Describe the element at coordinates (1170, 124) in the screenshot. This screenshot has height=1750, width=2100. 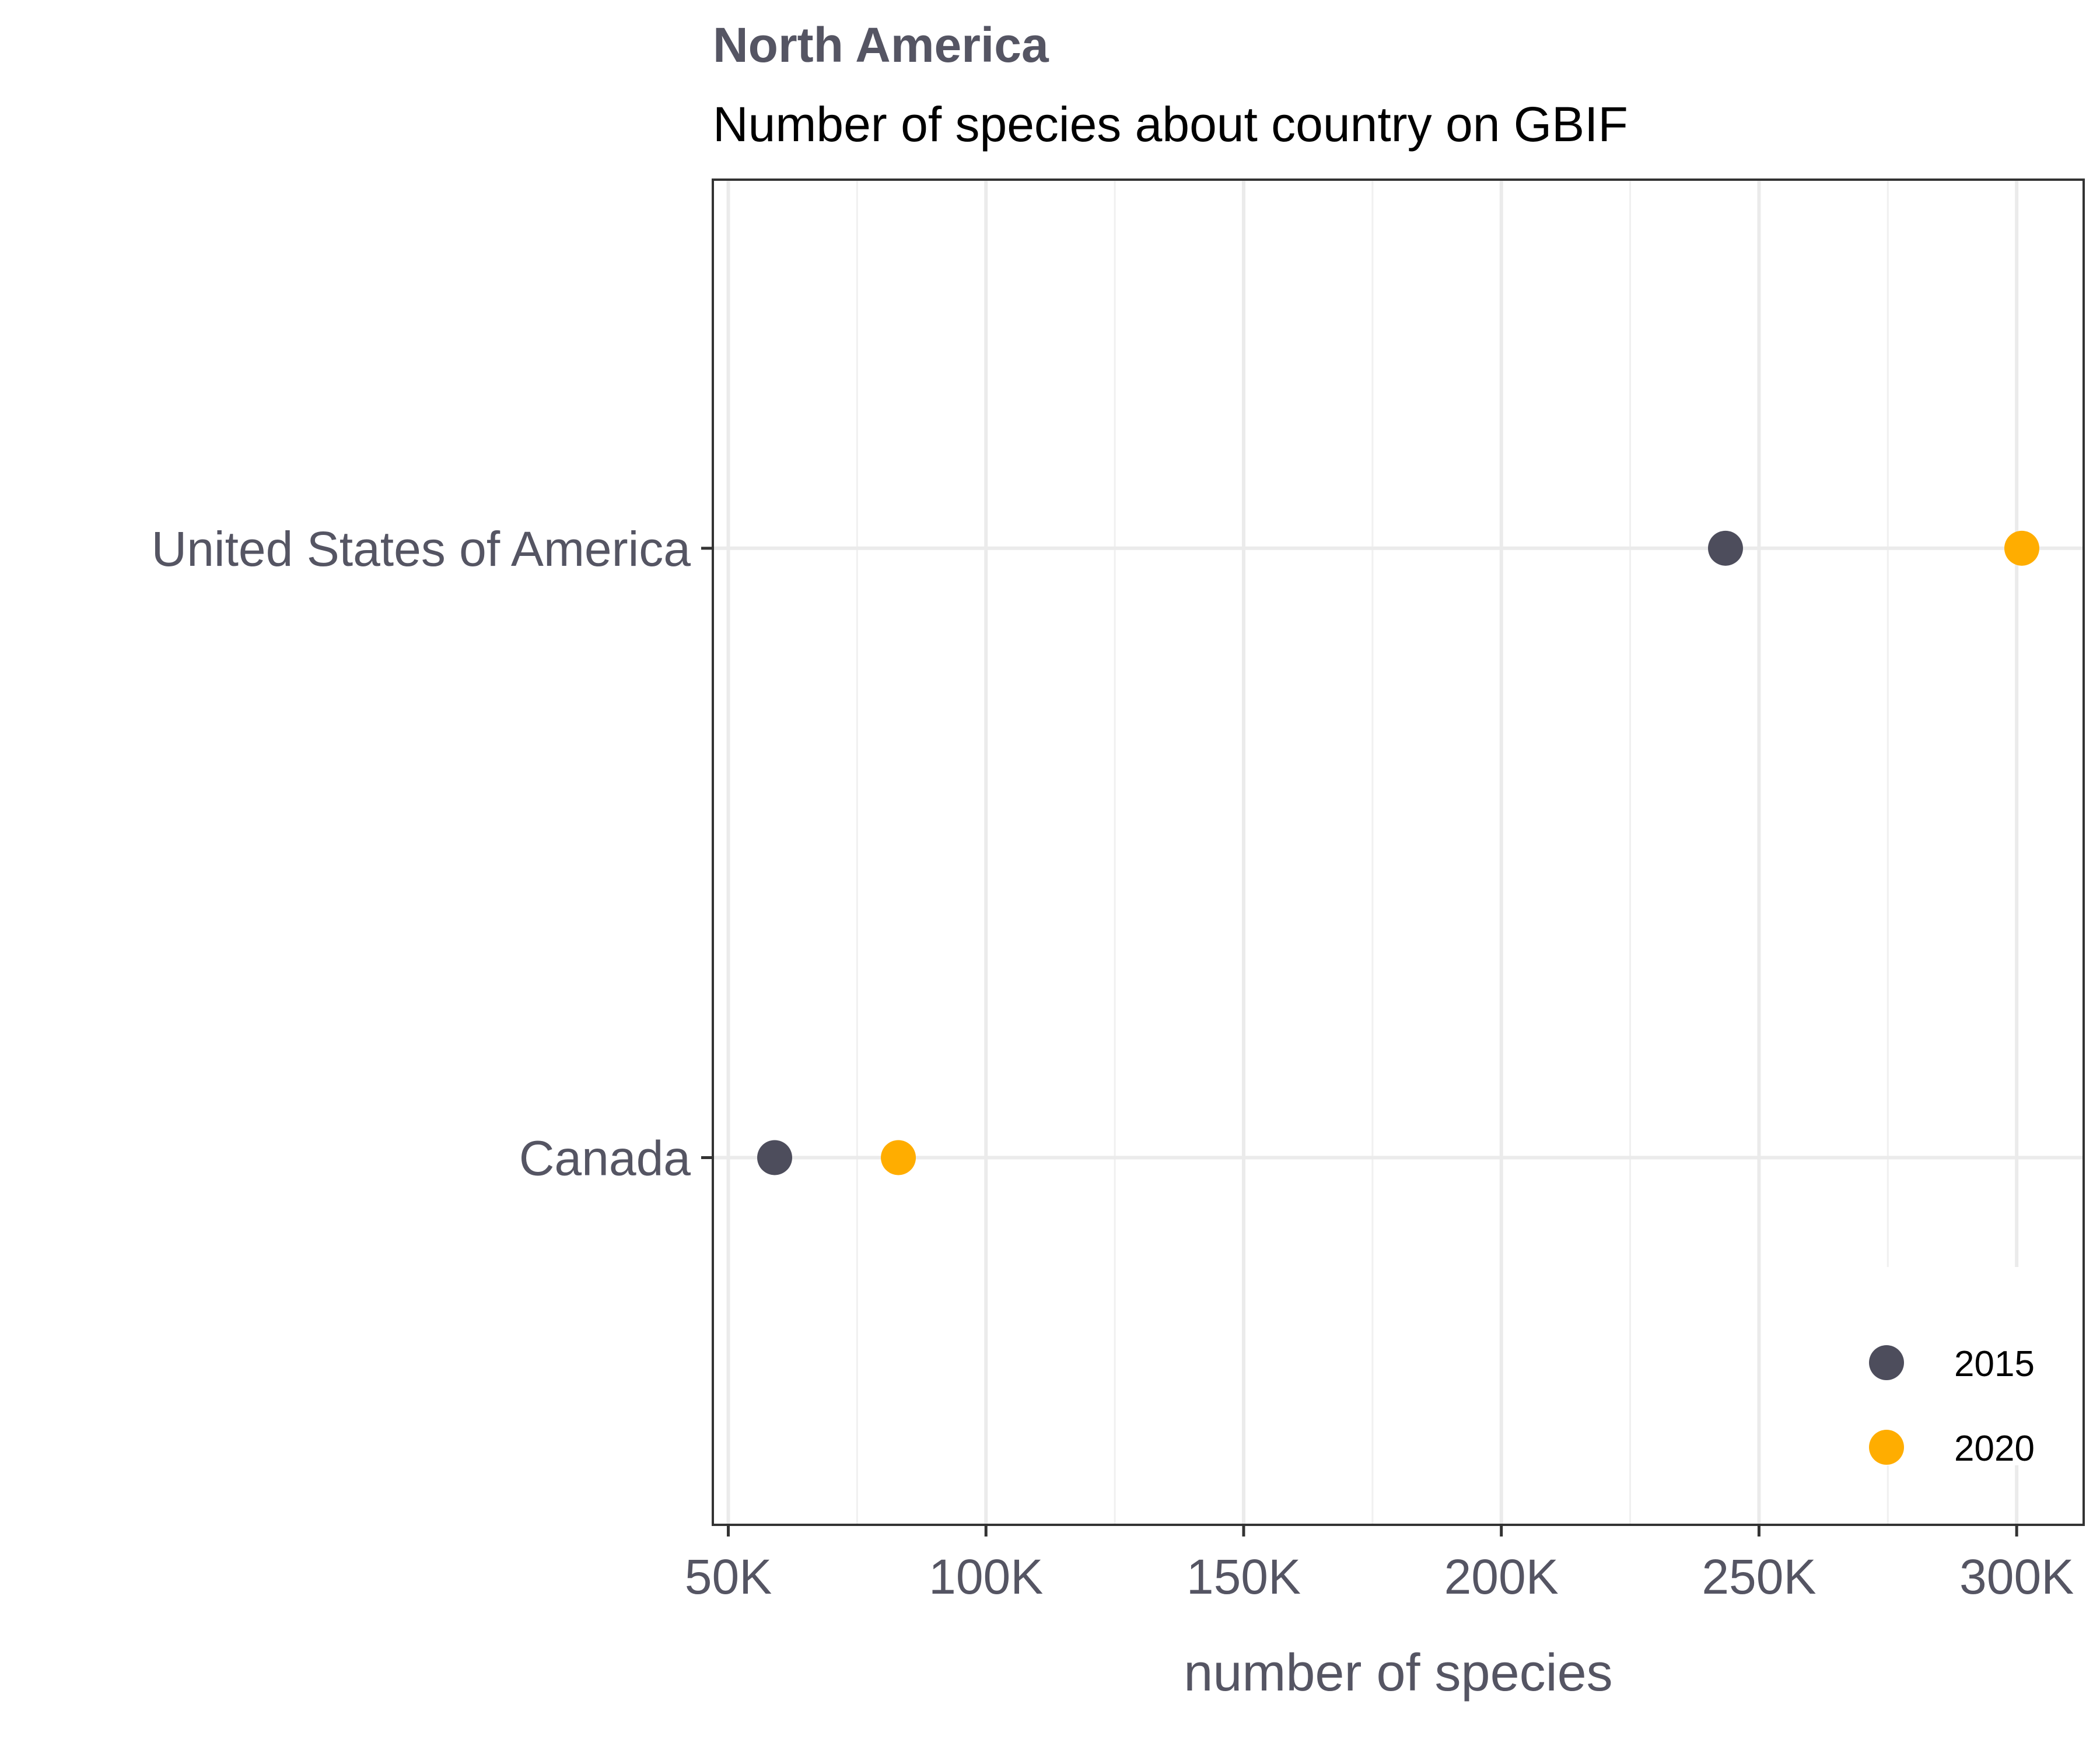
I see `chart-subtitle: Number of species about country on GBIF` at that location.